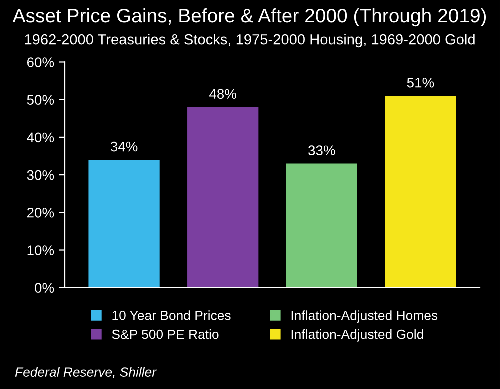 The height and width of the screenshot is (389, 500). Describe the element at coordinates (365, 316) in the screenshot. I see `legend-label: Inflation-Adjusted Homes` at that location.